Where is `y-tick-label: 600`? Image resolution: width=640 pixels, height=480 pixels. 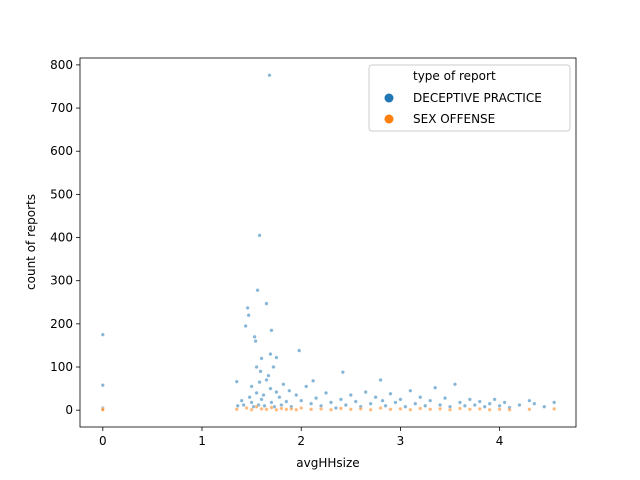 y-tick-label: 600 is located at coordinates (61, 151).